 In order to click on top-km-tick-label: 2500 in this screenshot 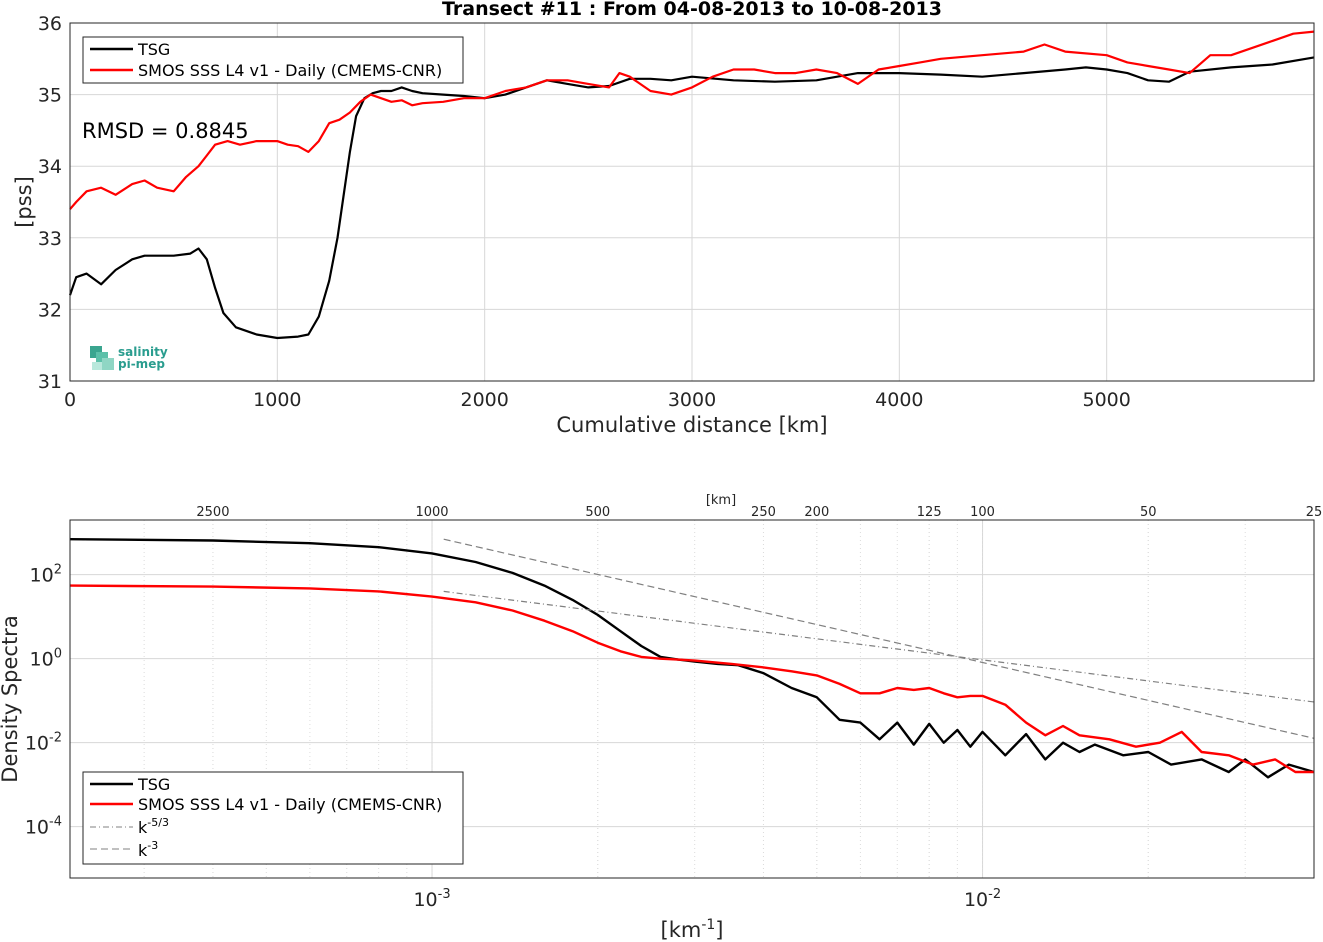, I will do `click(212, 512)`.